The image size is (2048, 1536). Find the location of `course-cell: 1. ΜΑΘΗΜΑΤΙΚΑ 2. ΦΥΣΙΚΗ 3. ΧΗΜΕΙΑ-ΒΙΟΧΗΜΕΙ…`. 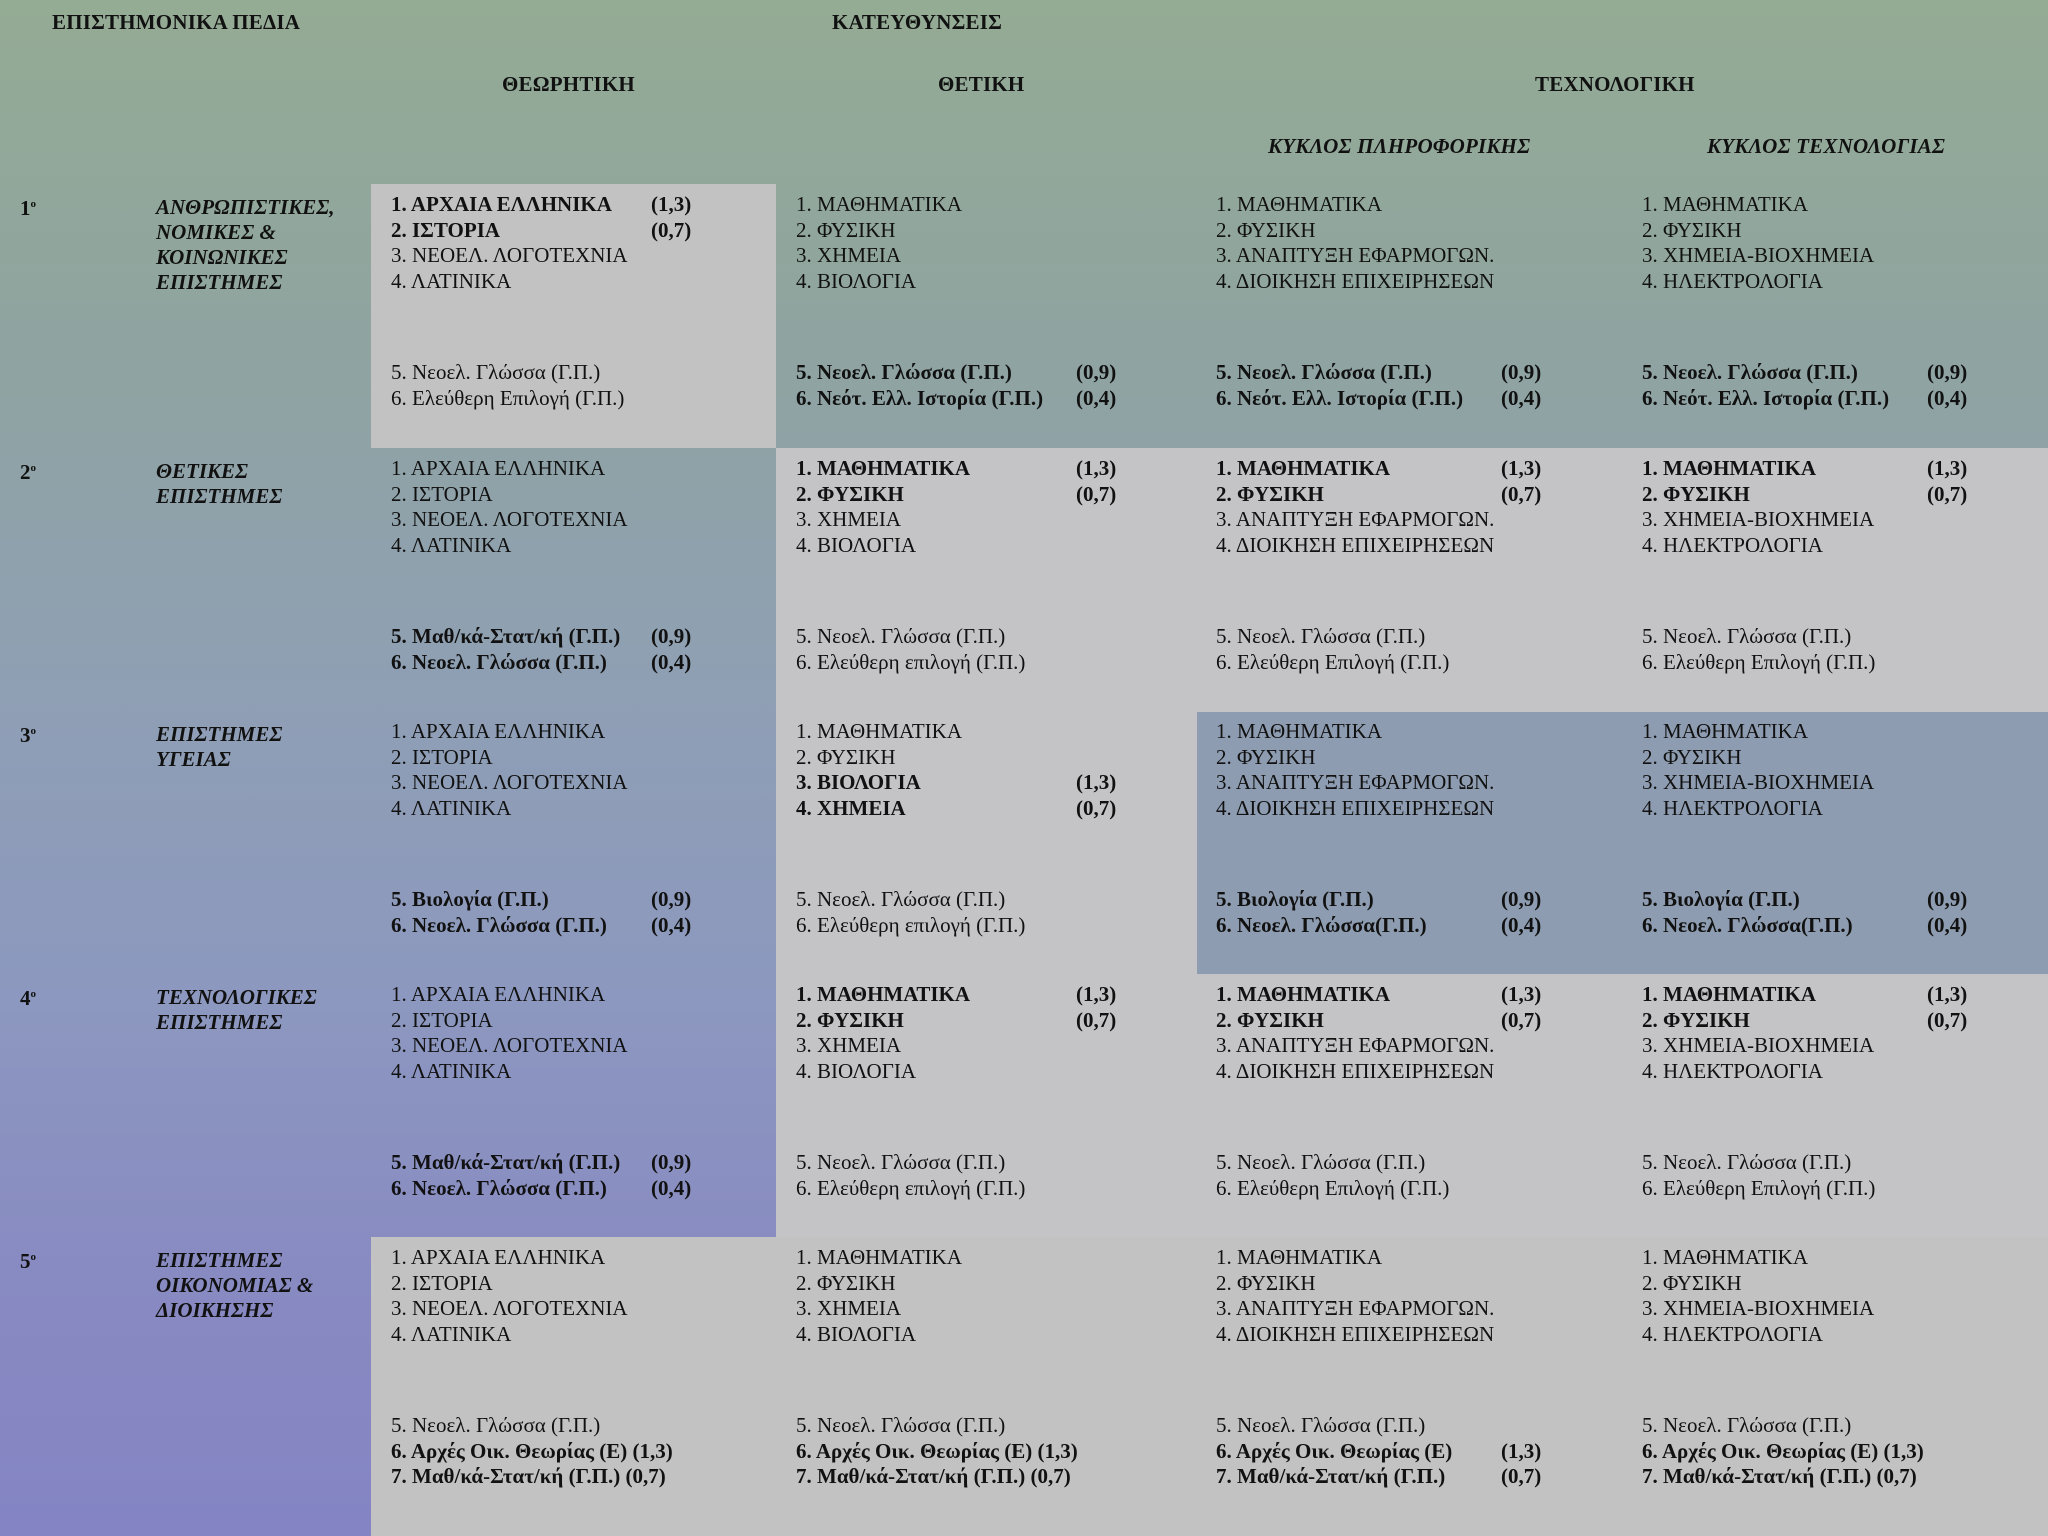

course-cell: 1. ΜΑΘΗΜΑΤΙΚΑ 2. ΦΥΣΙΚΗ 3. ΧΗΜΕΙΑ-ΒΙΟΧΗΜΕΙ… is located at coordinates (1804, 301).